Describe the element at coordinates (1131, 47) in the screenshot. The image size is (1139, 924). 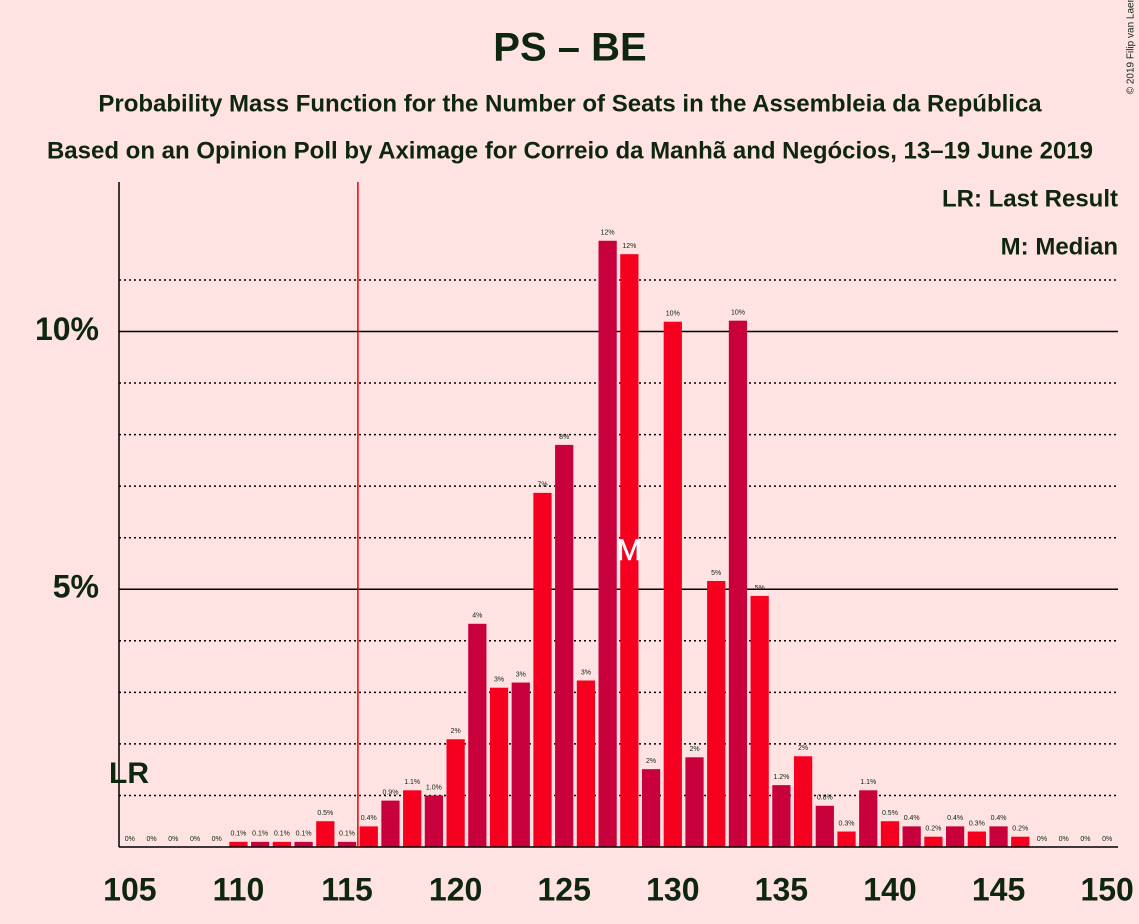
I see `copyright: © 2019 Filip van Laenen` at that location.